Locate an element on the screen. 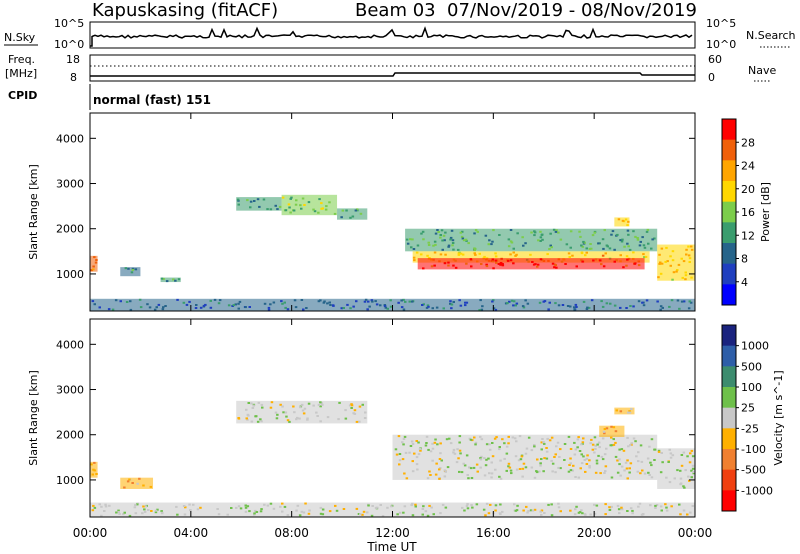  x-tick-label: 12:00 is located at coordinates (392, 533).